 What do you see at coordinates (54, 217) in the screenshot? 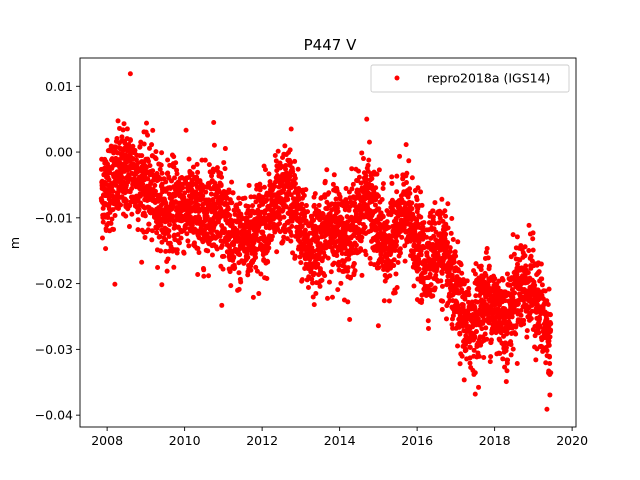
I see `y-tick-label: −0.01` at bounding box center [54, 217].